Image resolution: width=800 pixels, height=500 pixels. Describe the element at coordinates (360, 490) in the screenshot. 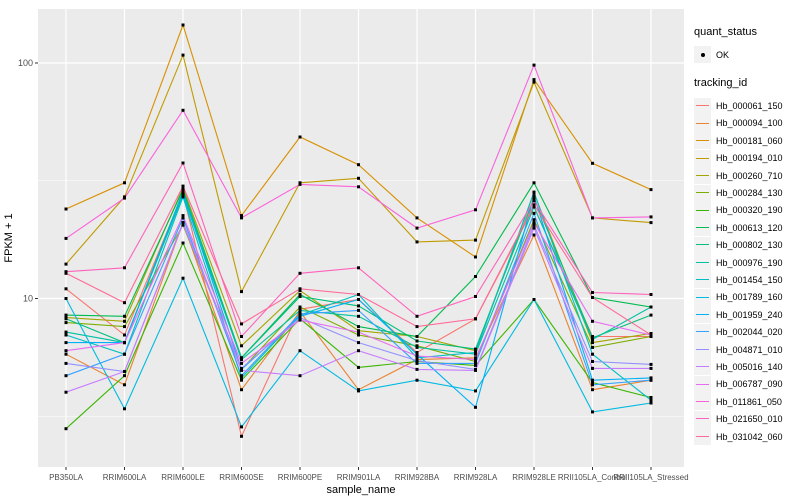

I see `x-axis-title: sample_name` at that location.